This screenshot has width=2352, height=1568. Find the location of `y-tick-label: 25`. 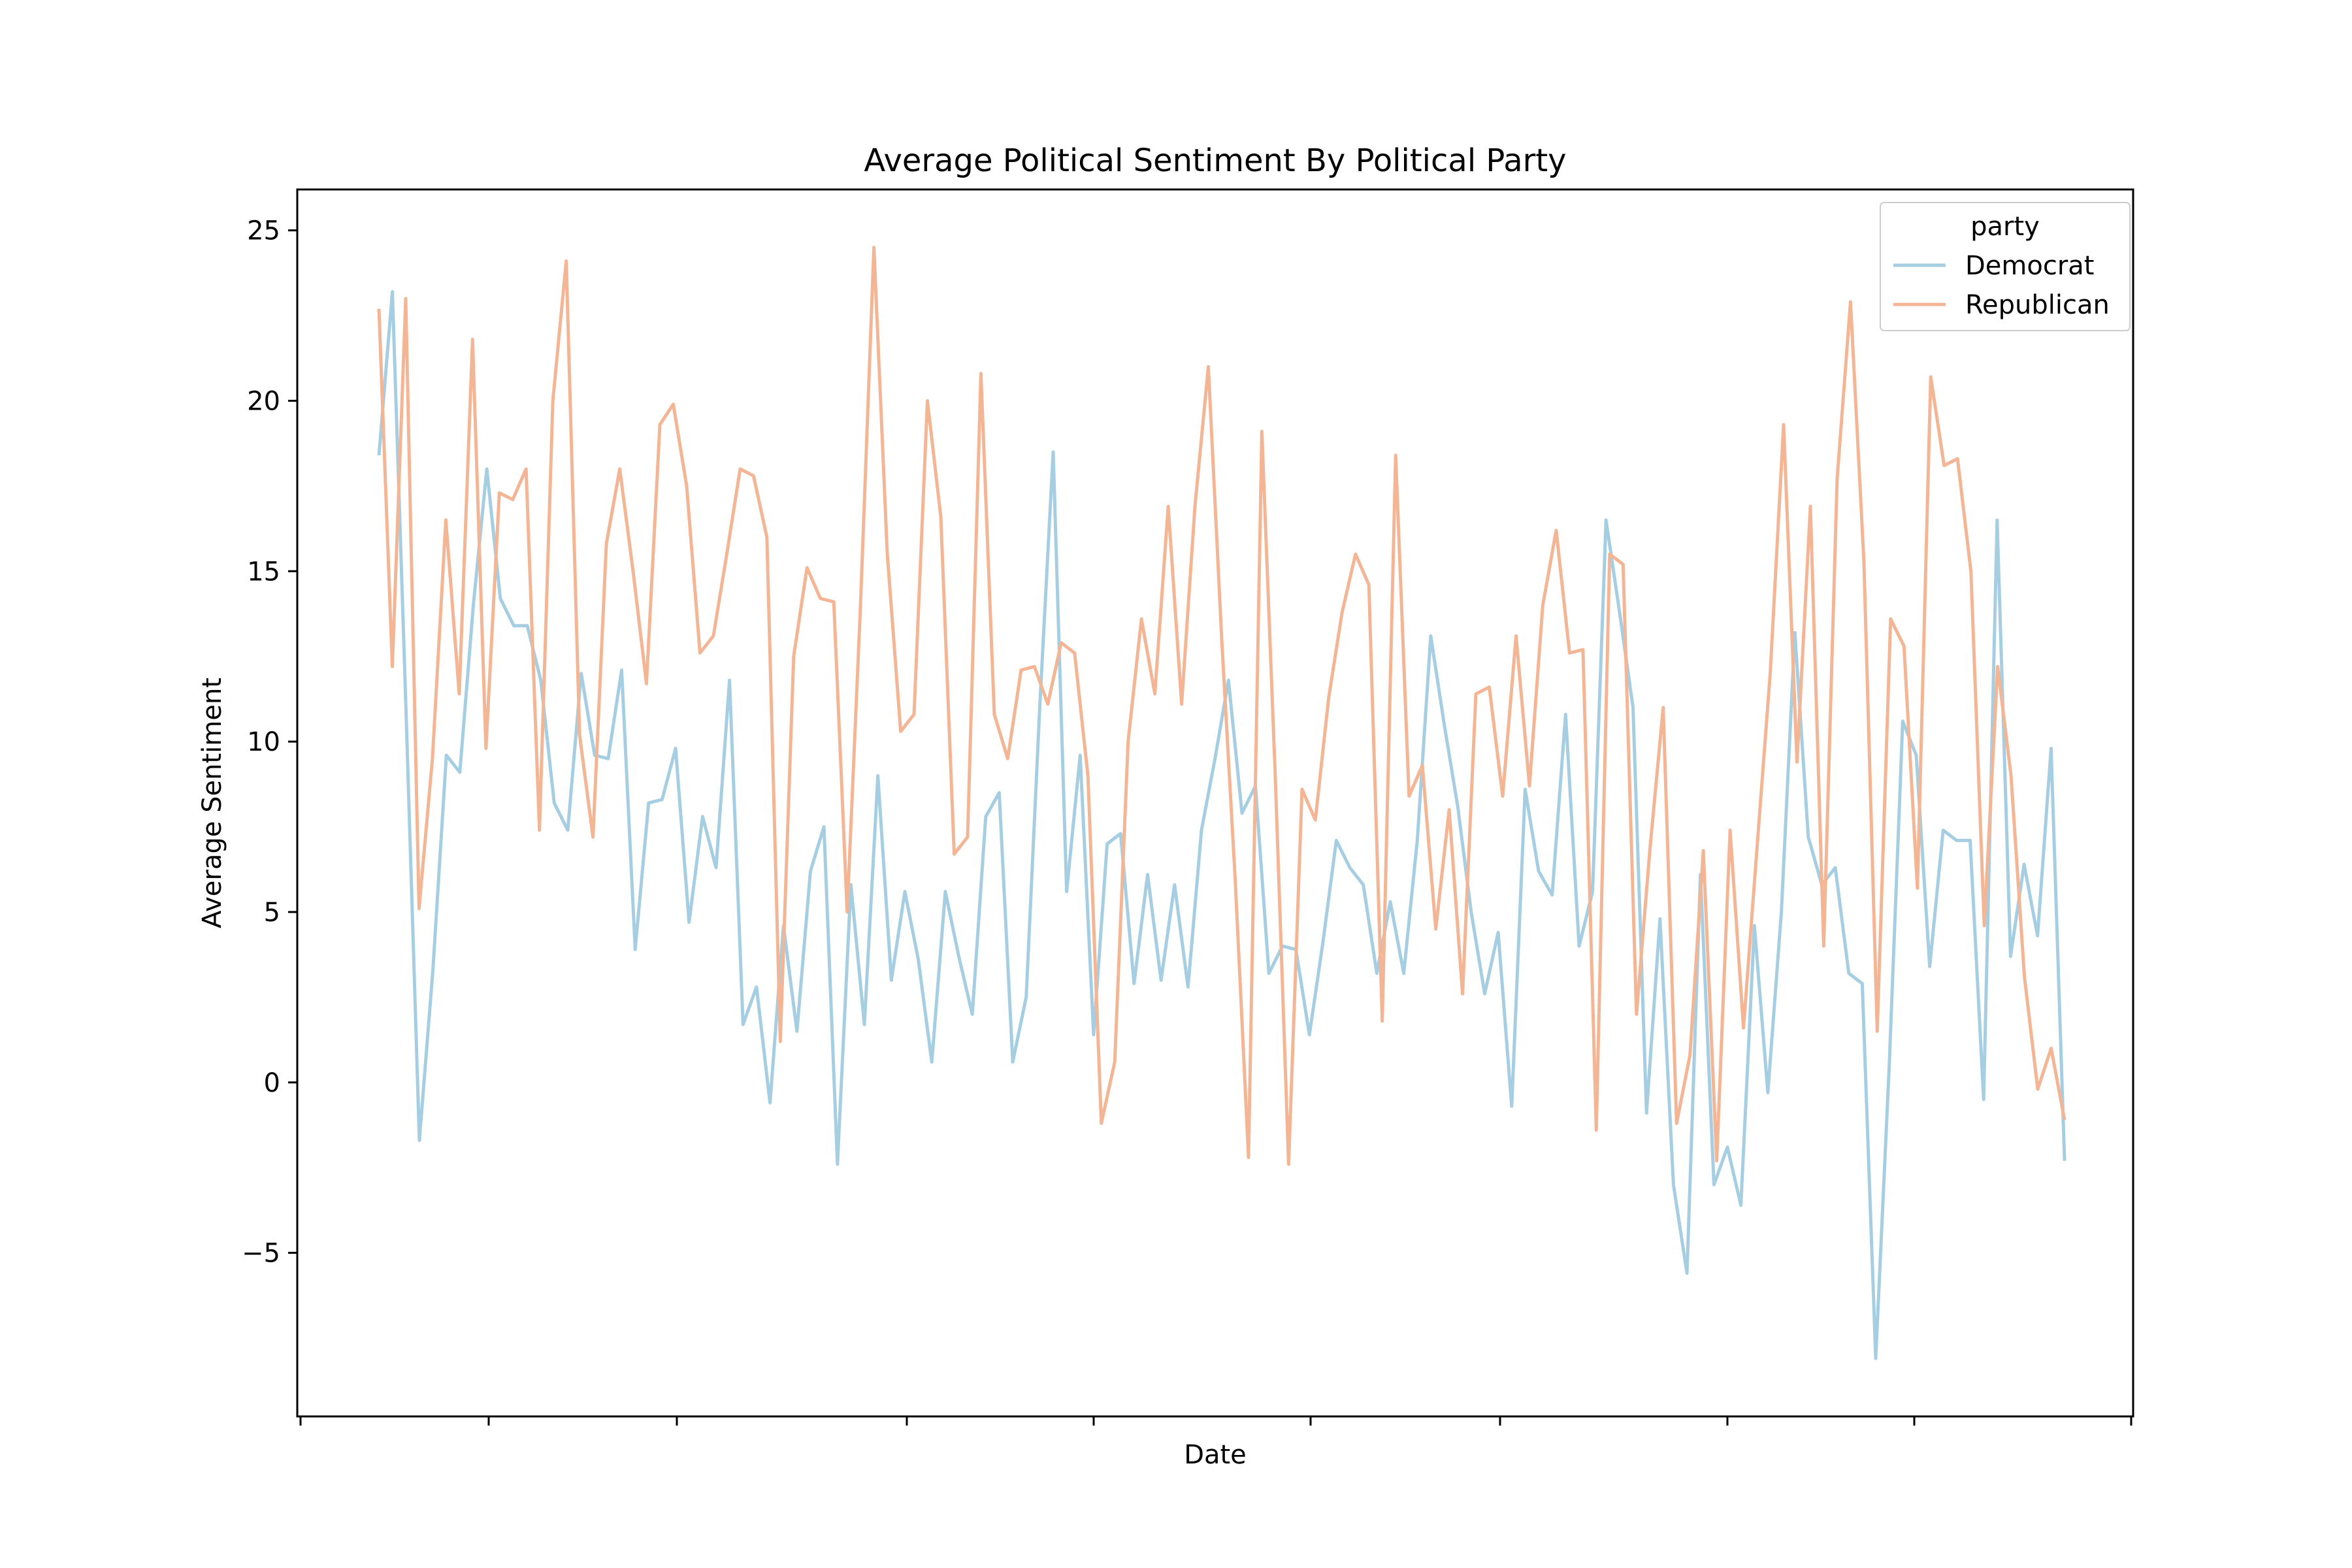

y-tick-label: 25 is located at coordinates (263, 231).